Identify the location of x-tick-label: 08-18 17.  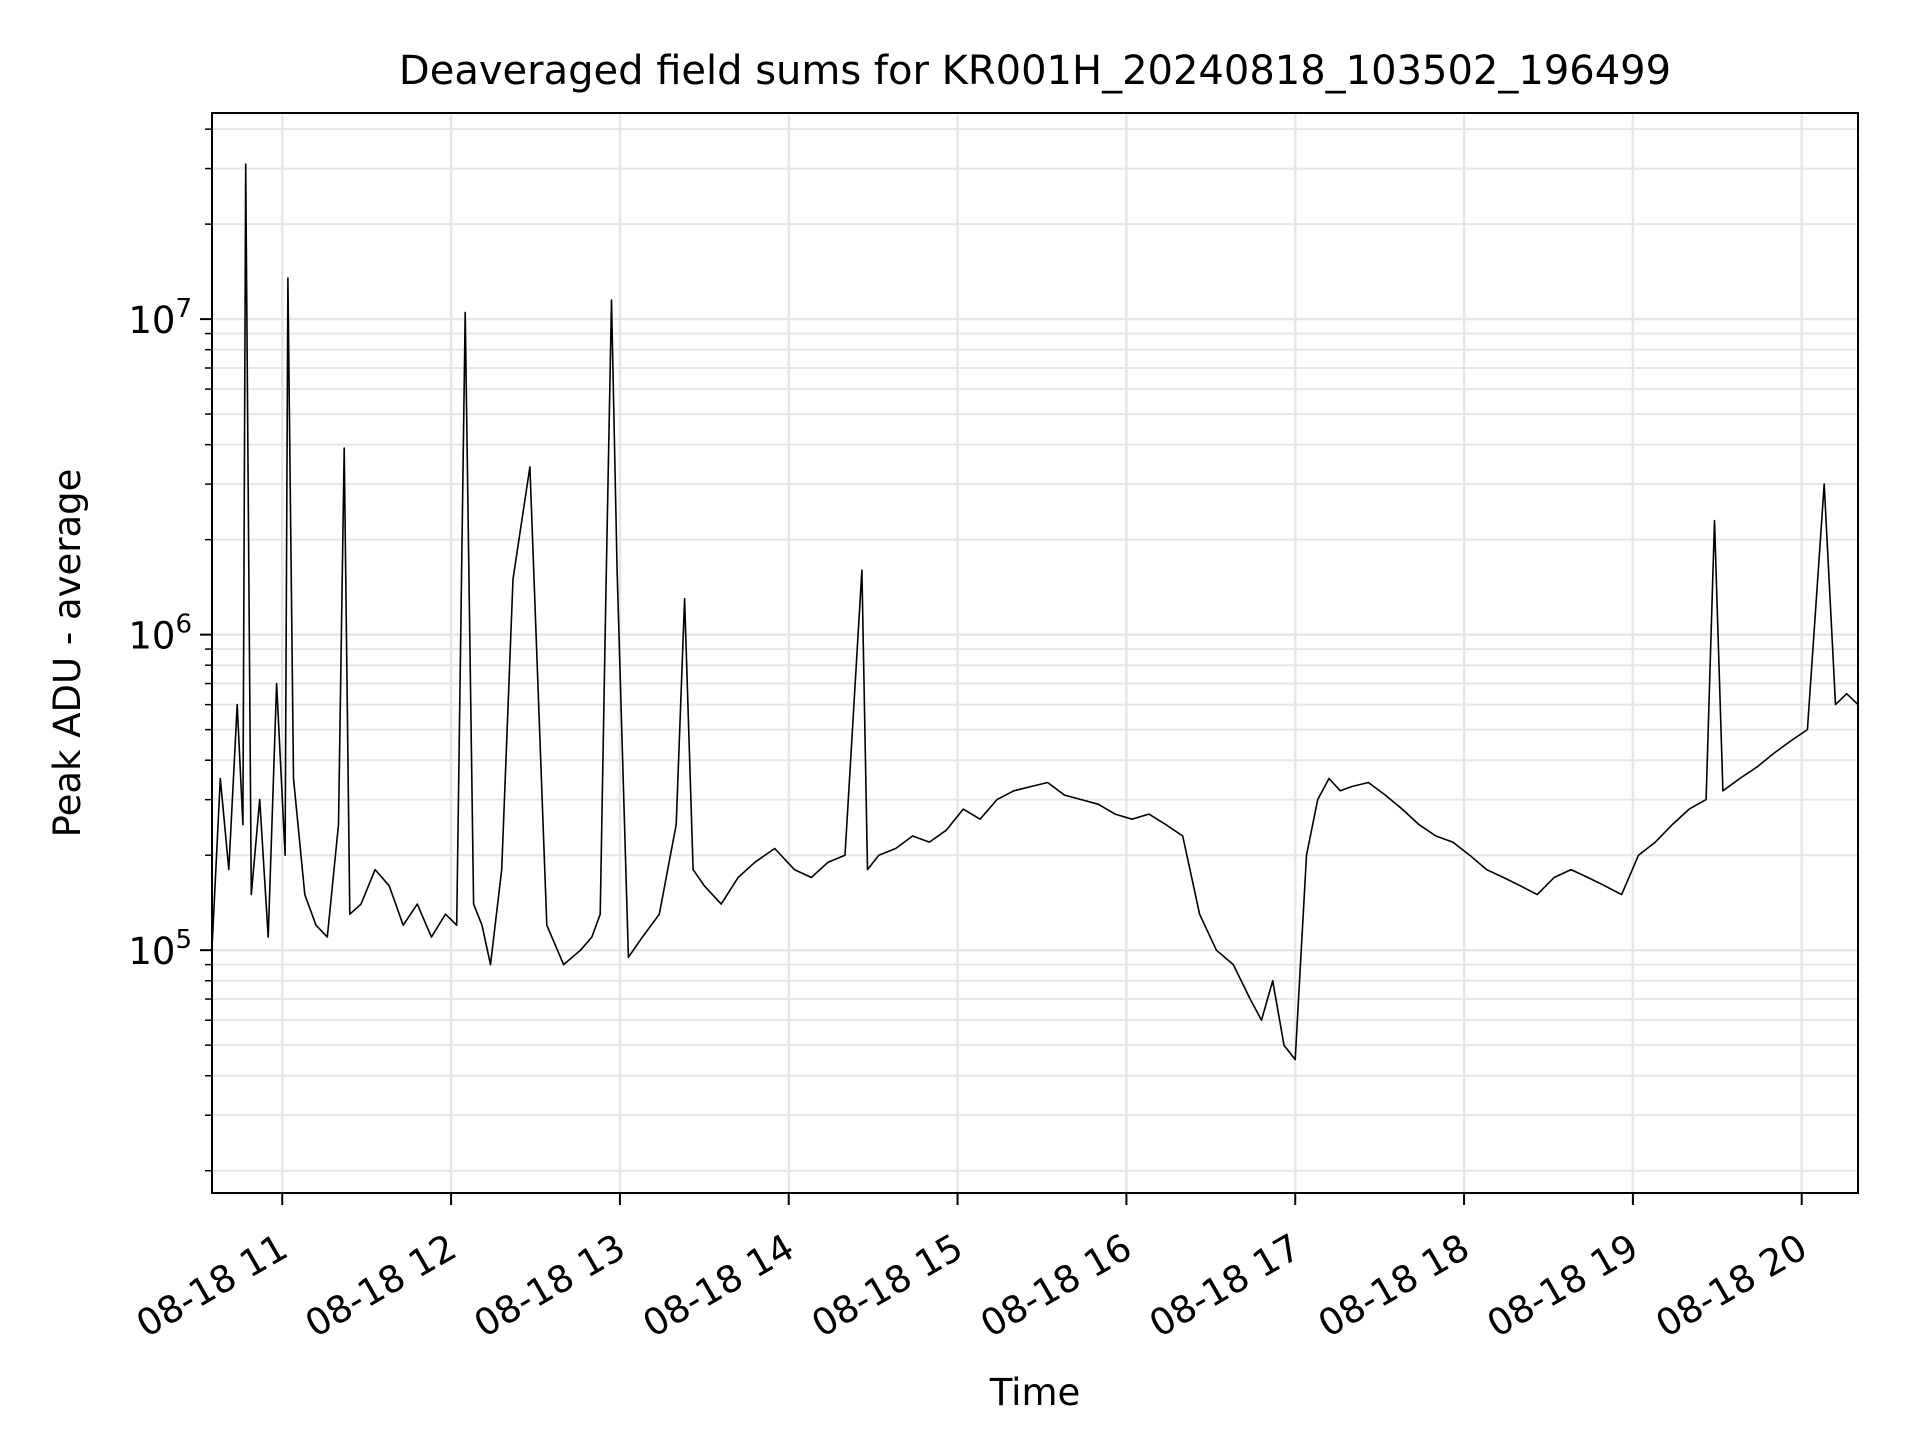
(1225, 1286).